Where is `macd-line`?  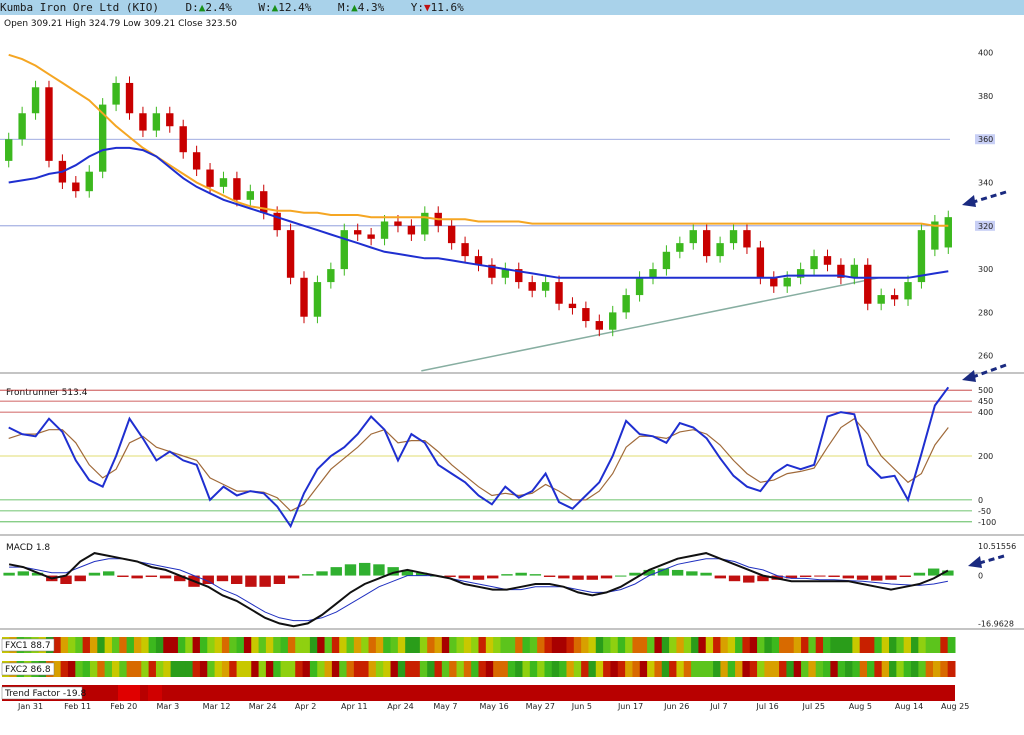 macd-line is located at coordinates (478, 590).